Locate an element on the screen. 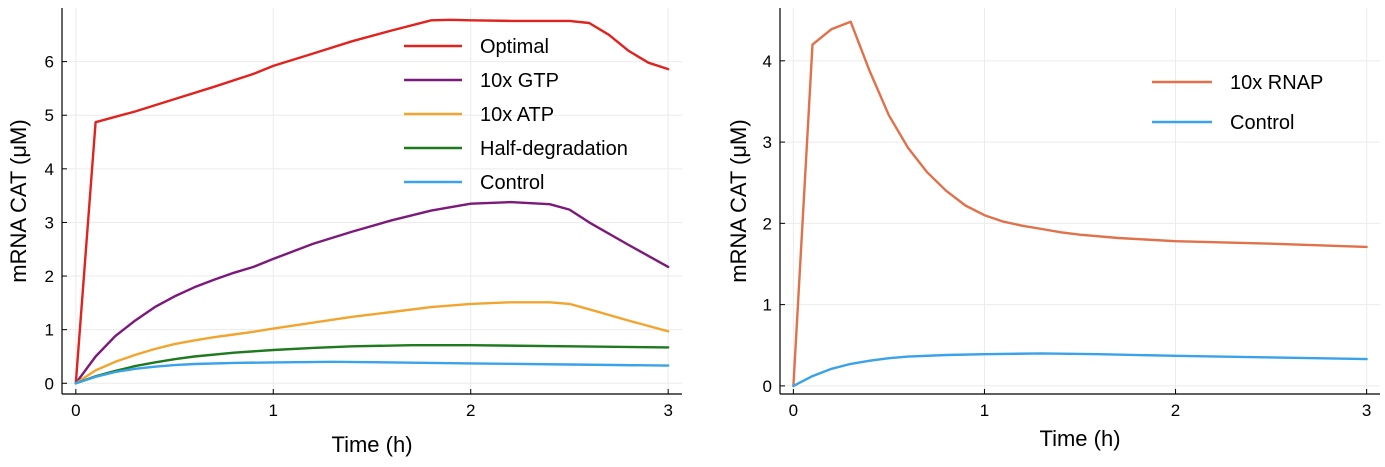 The image size is (1385, 467). series-line-10x-atp is located at coordinates (372, 343).